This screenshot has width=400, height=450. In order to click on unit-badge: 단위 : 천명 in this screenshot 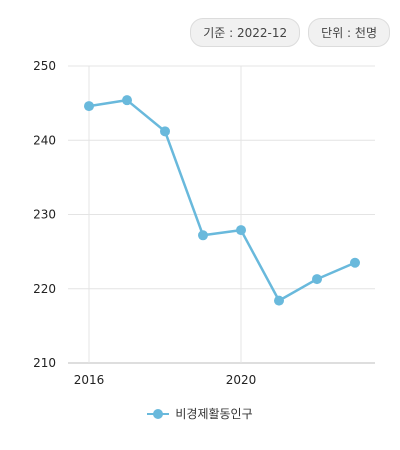, I will do `click(349, 32)`.